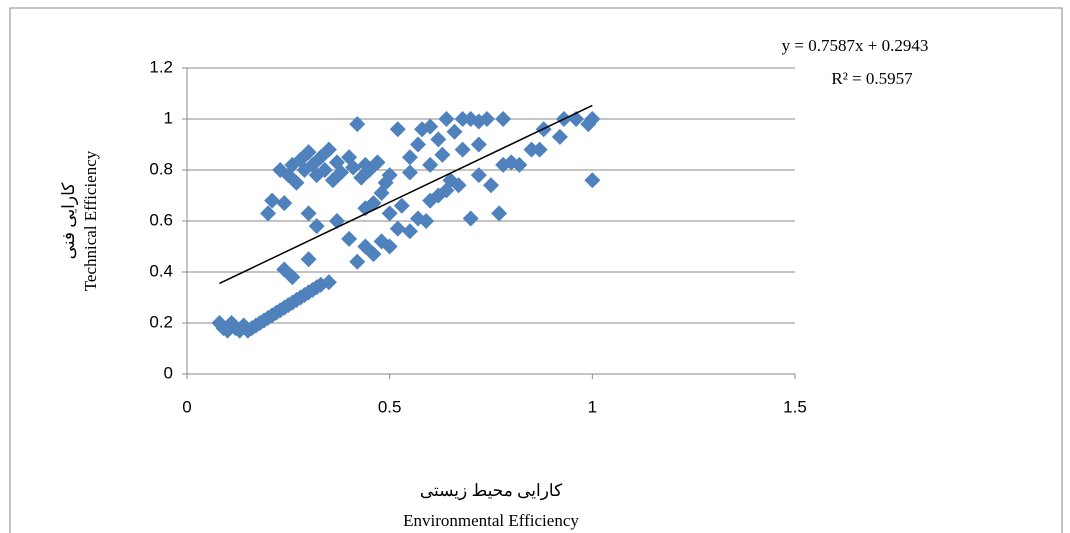  What do you see at coordinates (168, 372) in the screenshot?
I see `y-tick-label: 0` at bounding box center [168, 372].